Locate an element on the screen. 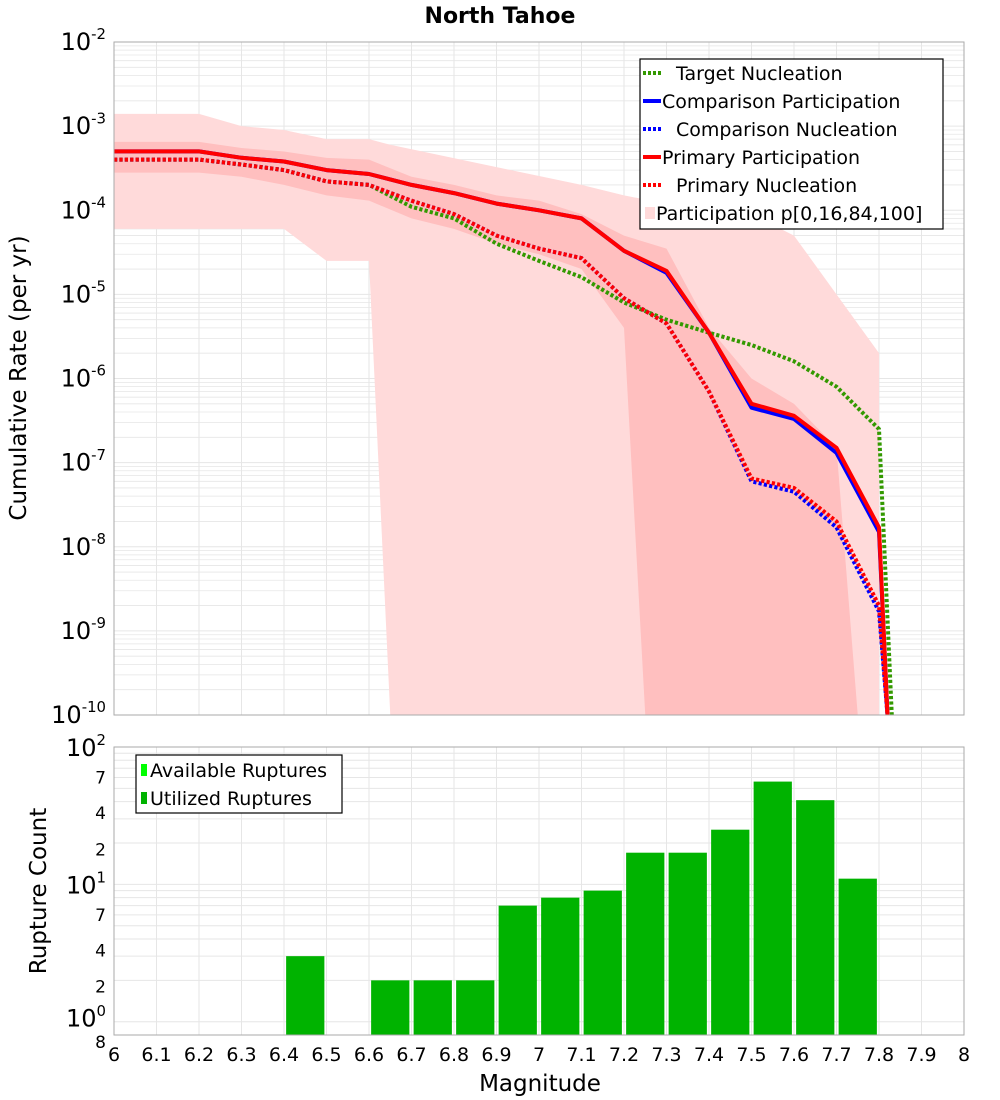 The image size is (1000, 1100). rate-legend-label: Comparison Participation is located at coordinates (781, 102).